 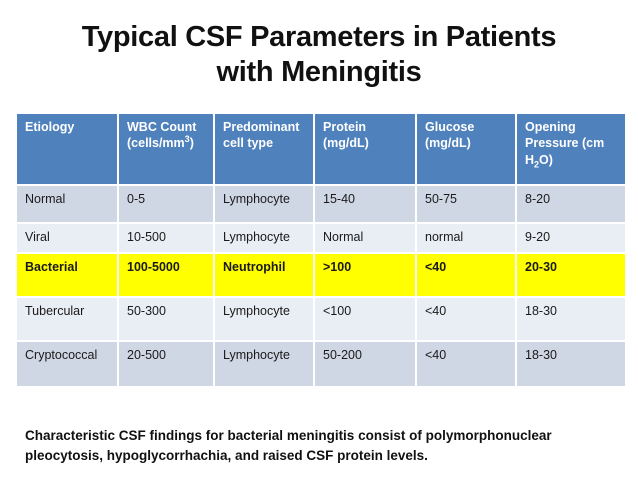 I want to click on table-cell: 50-300, so click(x=166, y=319).